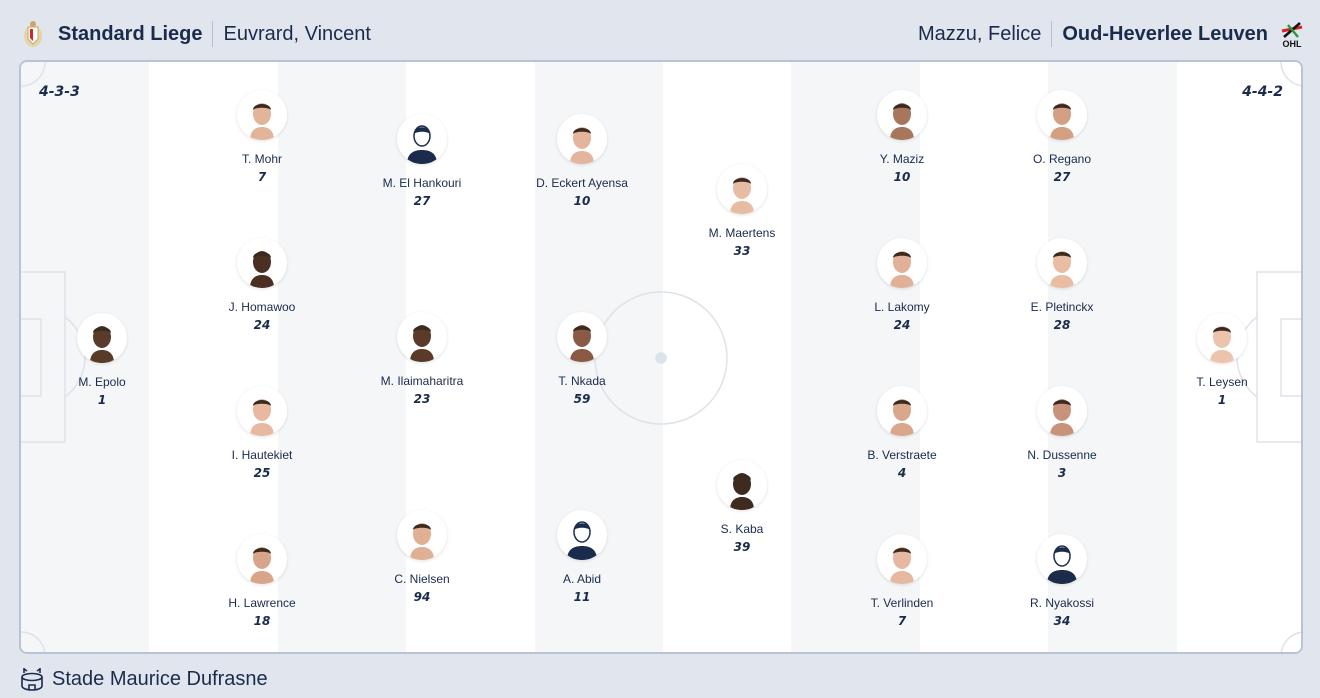 This screenshot has height=698, width=1320. What do you see at coordinates (32, 679) in the screenshot?
I see `stadium-icon` at bounding box center [32, 679].